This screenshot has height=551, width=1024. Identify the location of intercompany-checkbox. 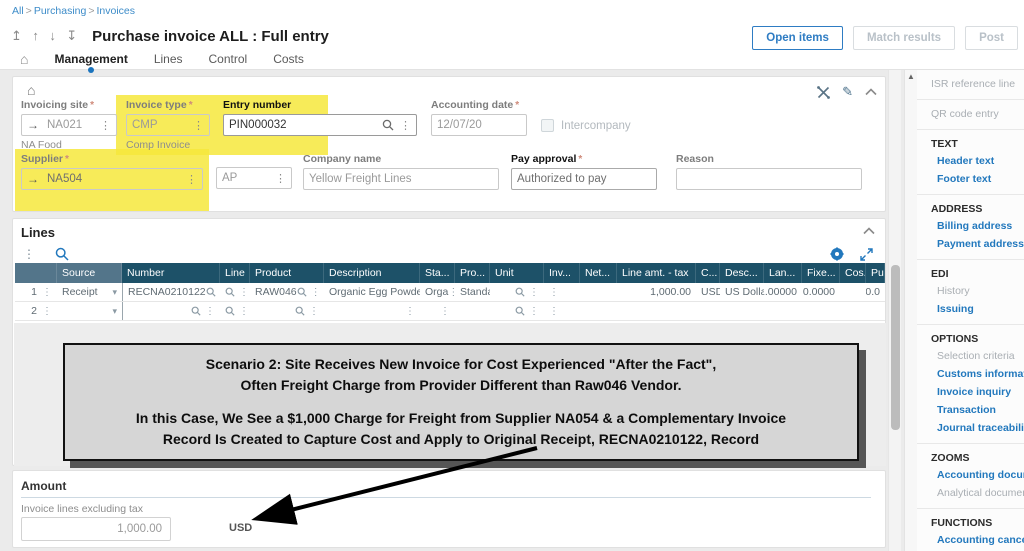
(547, 125).